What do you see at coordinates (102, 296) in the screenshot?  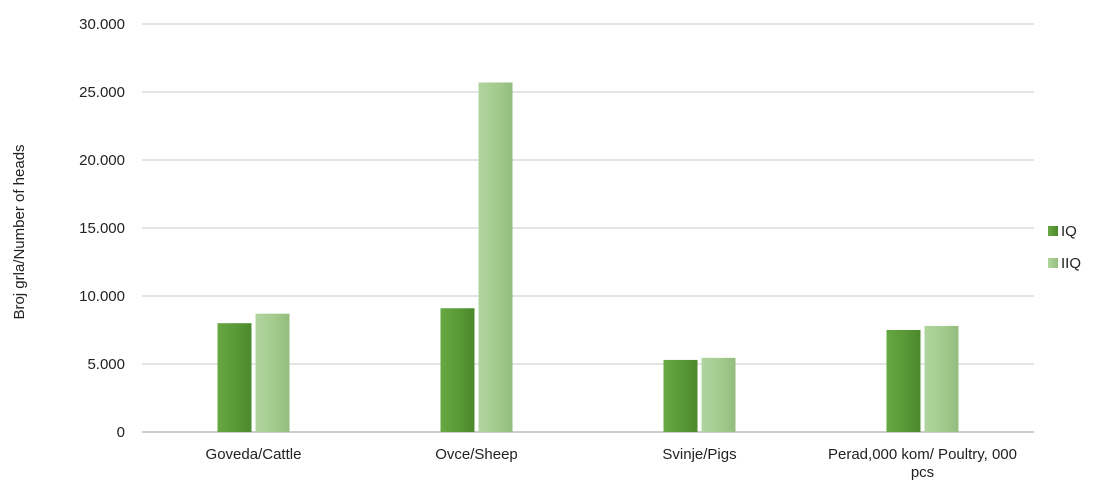 I see `y-tick-label: 10.000` at bounding box center [102, 296].